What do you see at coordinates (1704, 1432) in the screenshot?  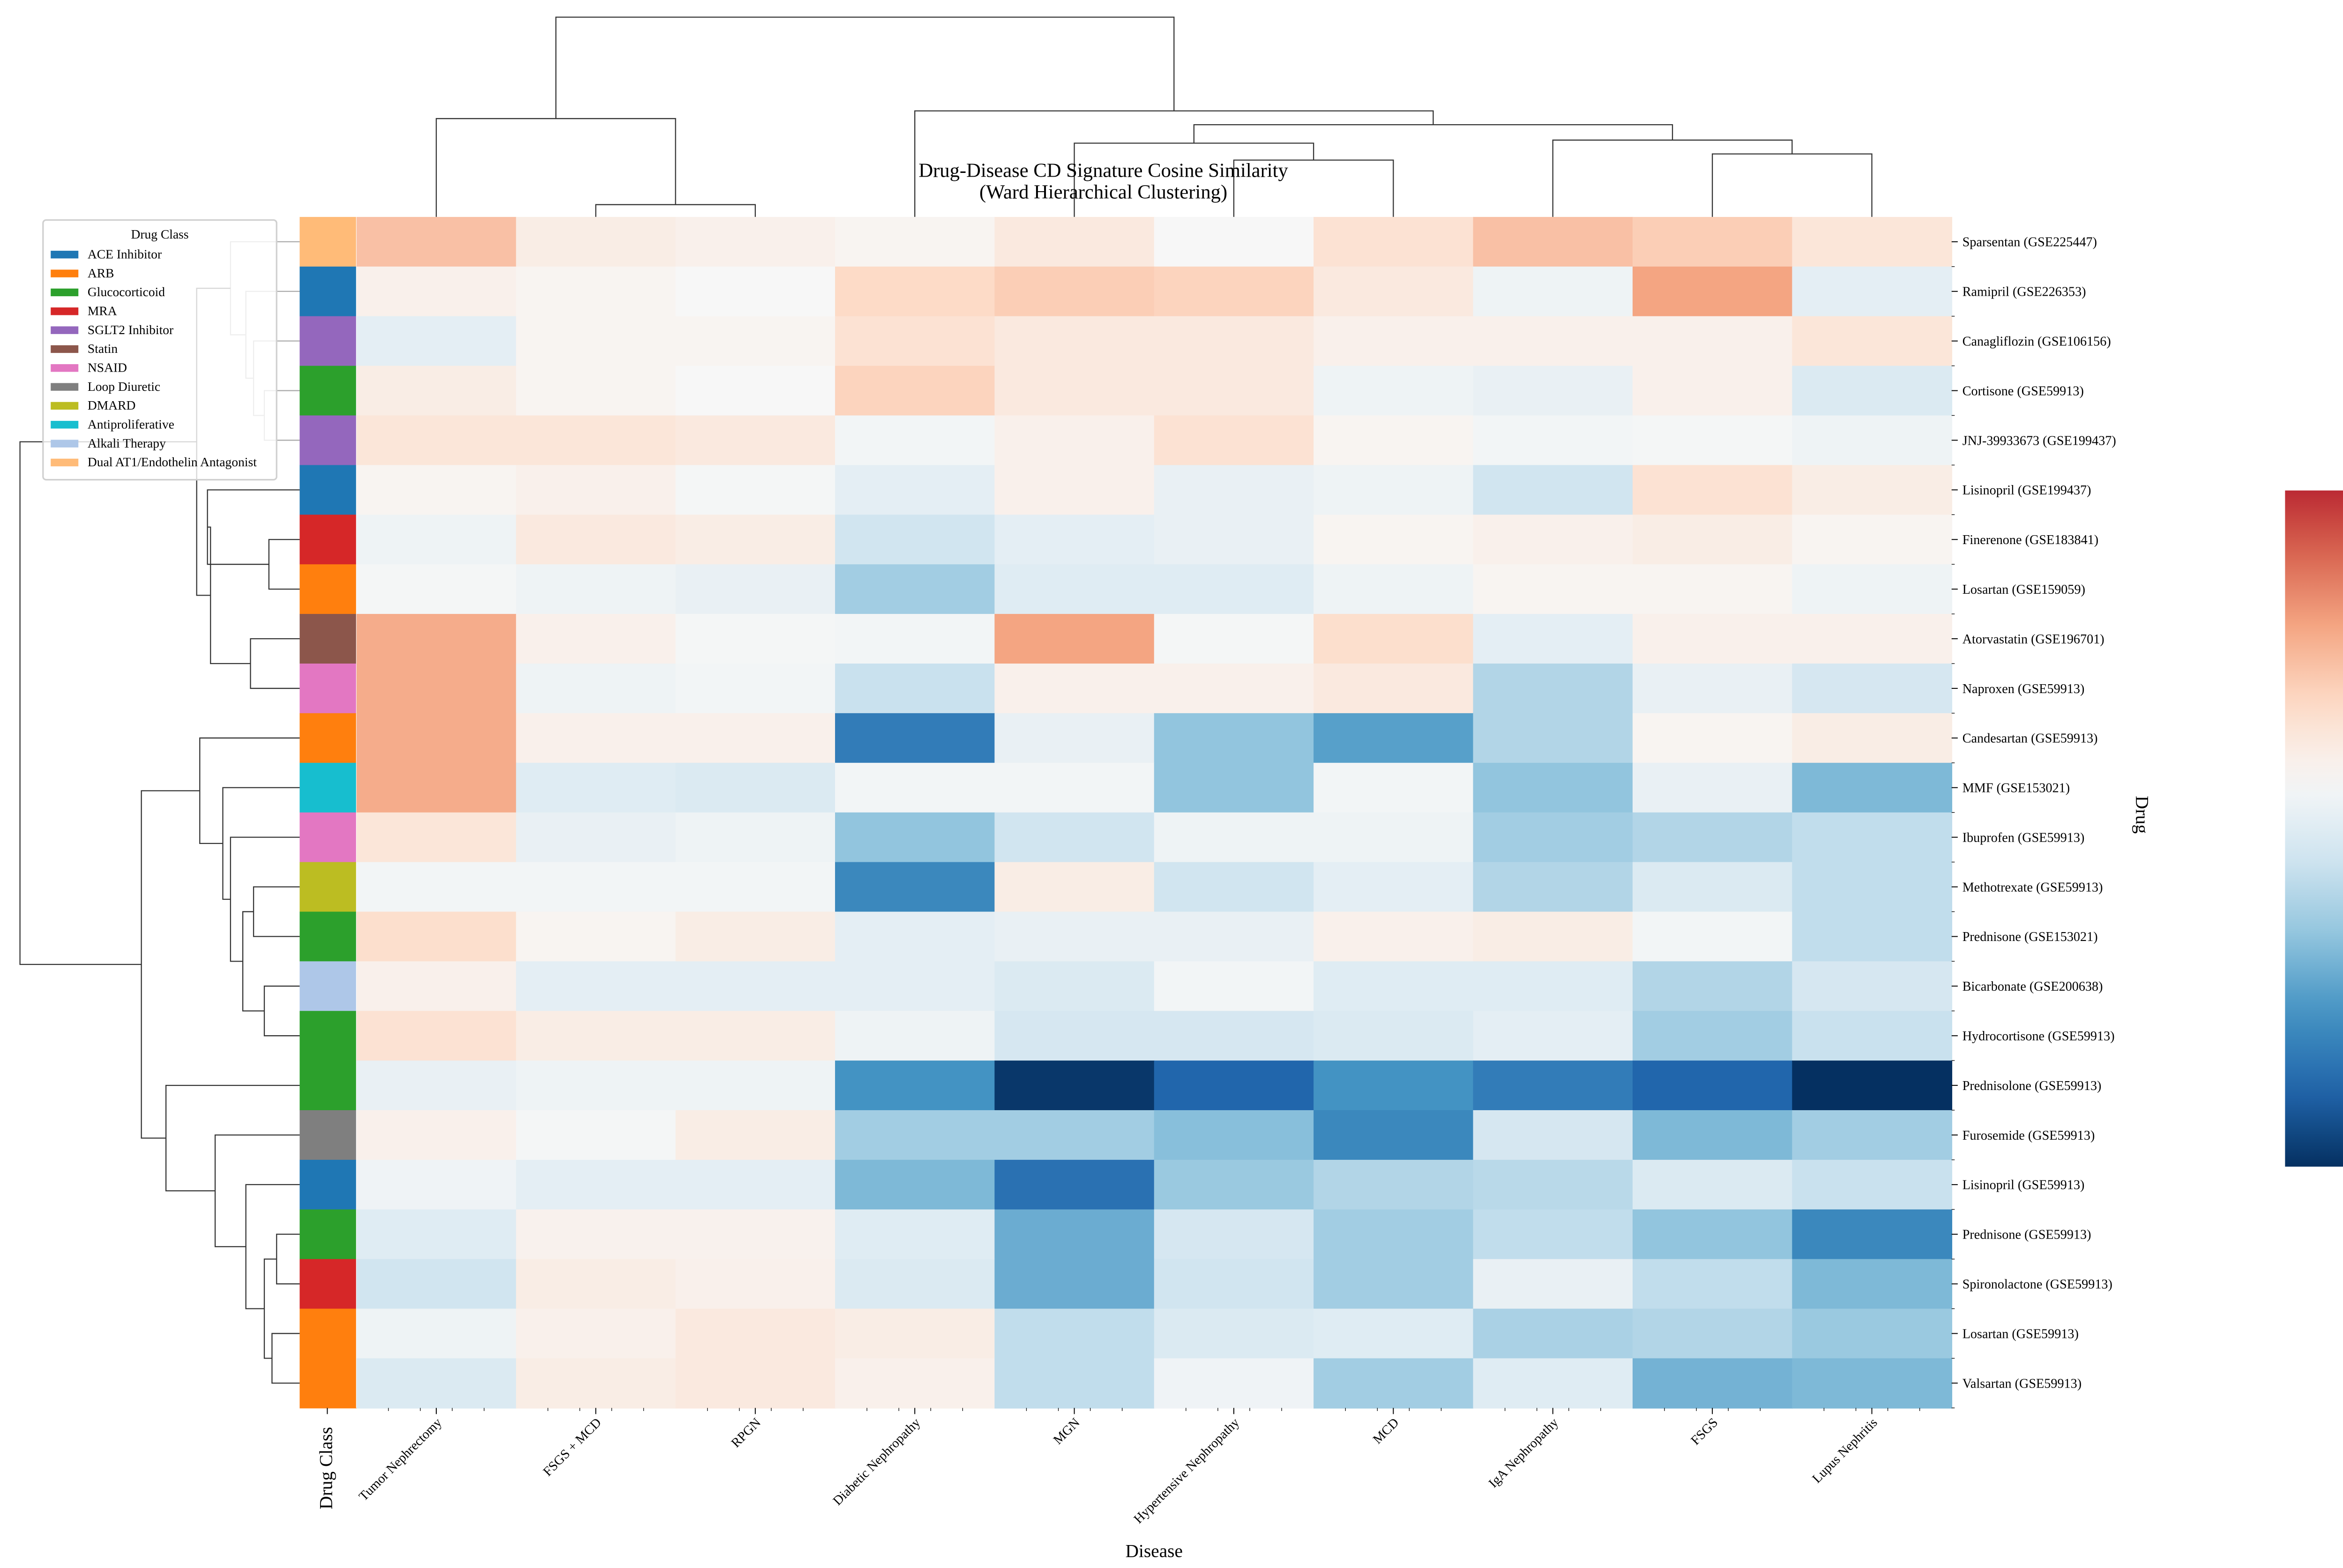 I see `column-label: FSGS` at bounding box center [1704, 1432].